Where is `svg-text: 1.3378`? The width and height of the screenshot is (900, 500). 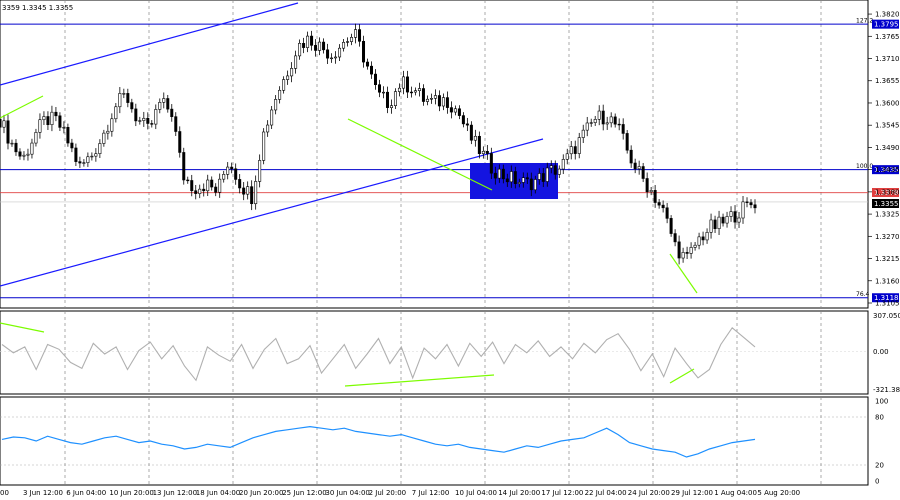 svg-text: 1.3378 is located at coordinates (886, 193).